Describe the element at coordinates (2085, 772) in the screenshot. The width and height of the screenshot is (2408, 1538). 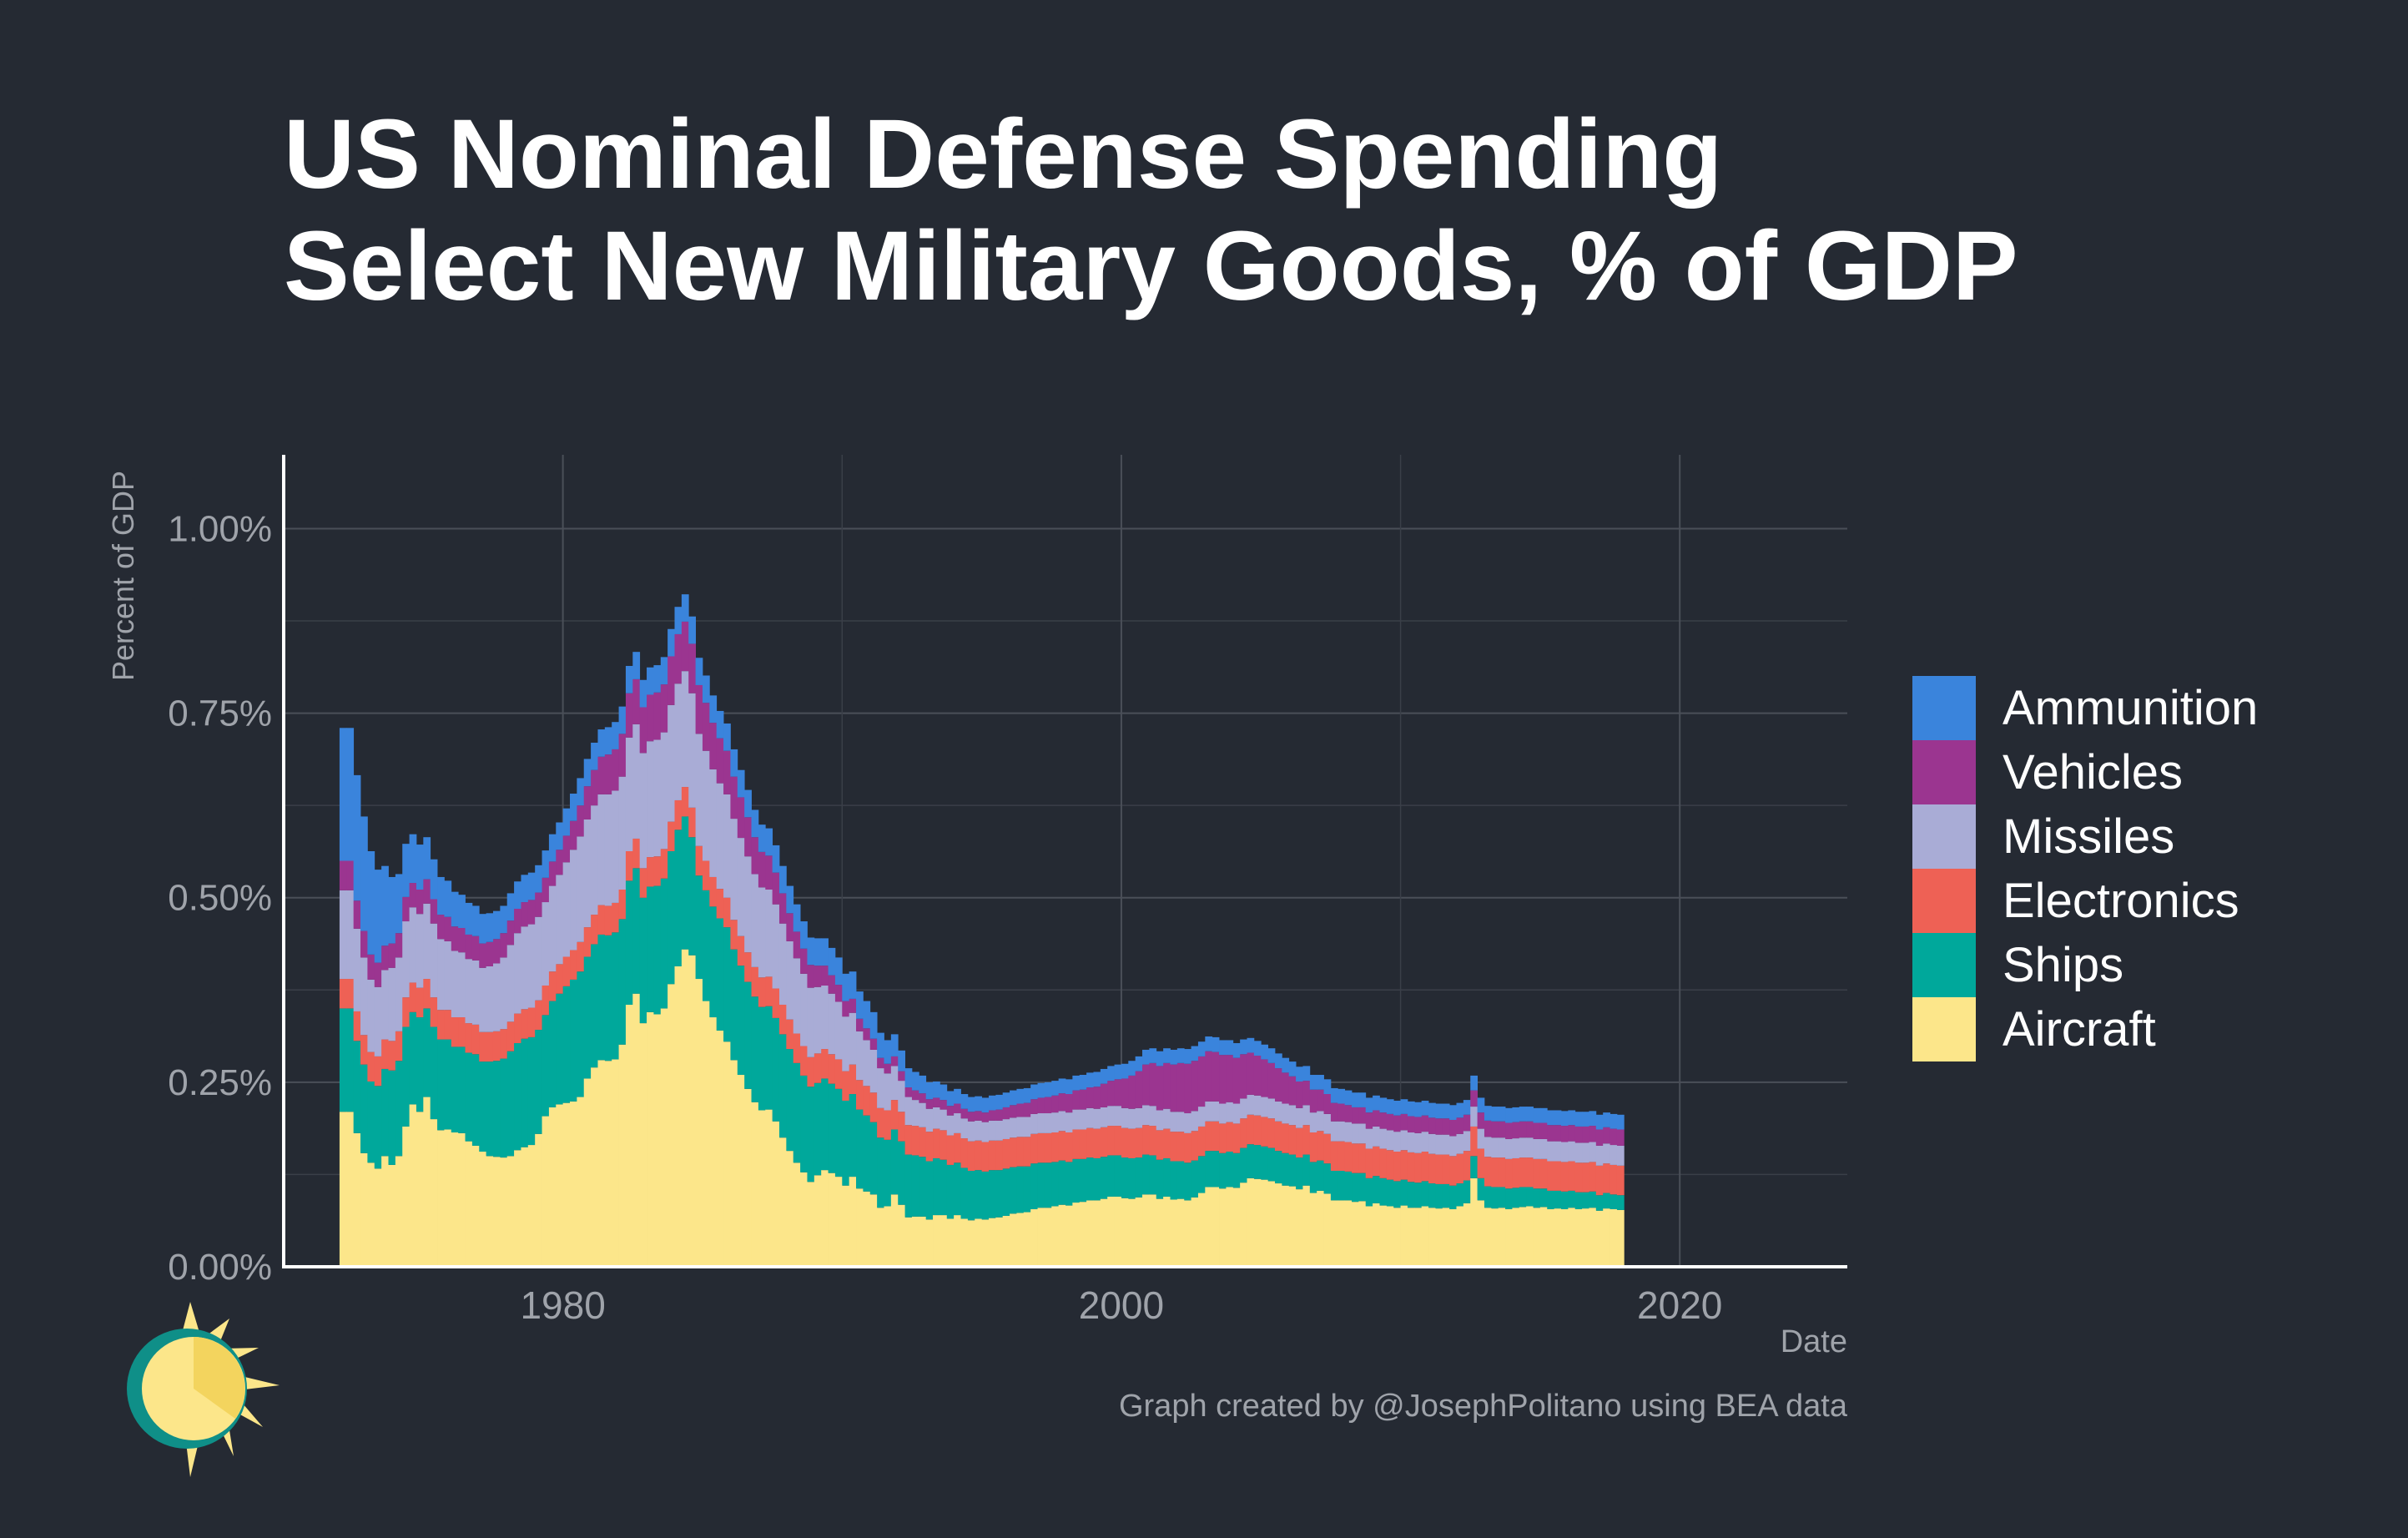
I see `legend-item-vehicles: Vehicles` at that location.